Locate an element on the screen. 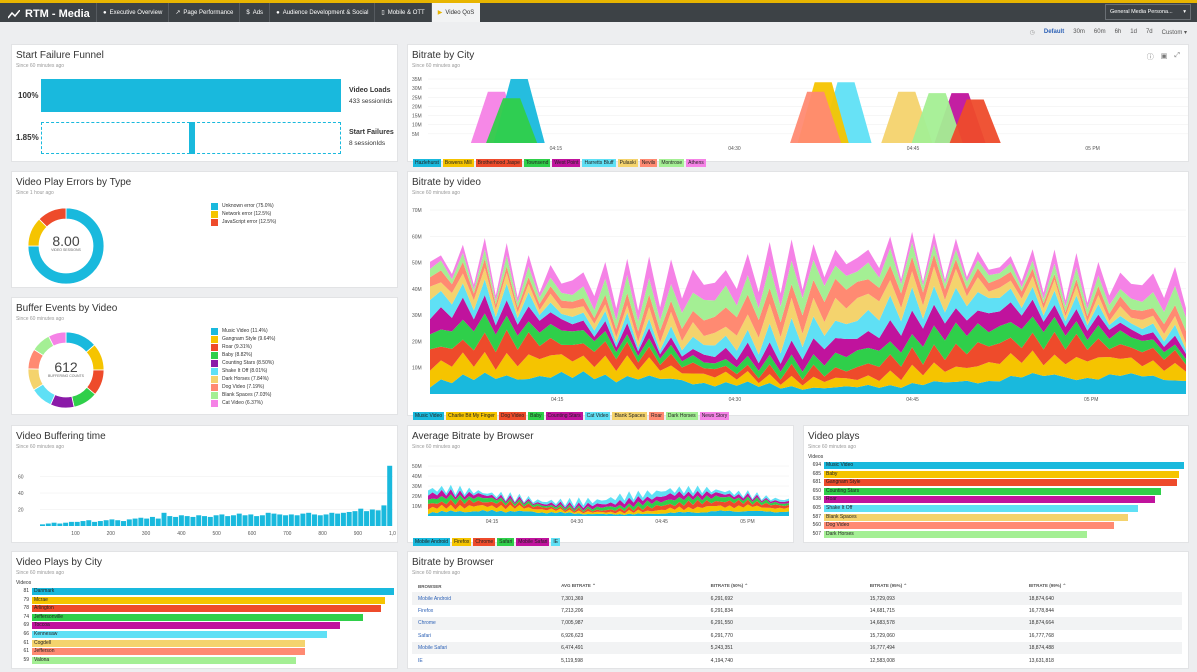 This screenshot has width=1197, height=672. bar-arlington: Arlington is located at coordinates (206, 609).